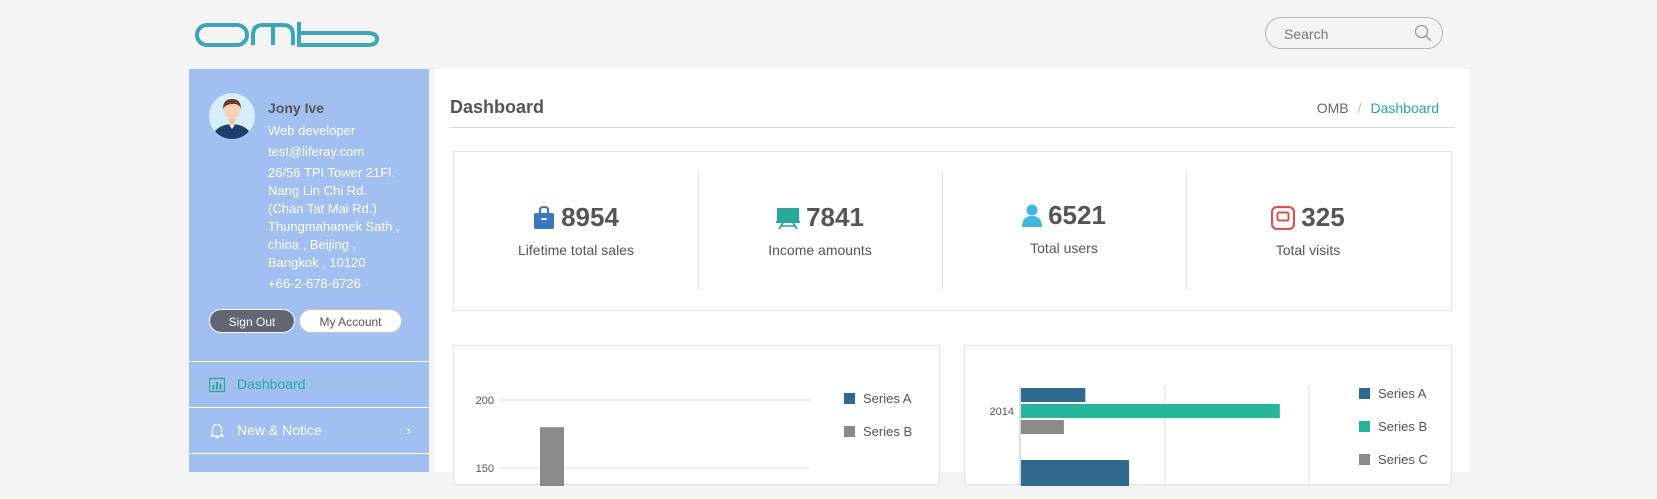 The width and height of the screenshot is (1657, 499). What do you see at coordinates (952, 127) in the screenshot?
I see `title-divider` at bounding box center [952, 127].